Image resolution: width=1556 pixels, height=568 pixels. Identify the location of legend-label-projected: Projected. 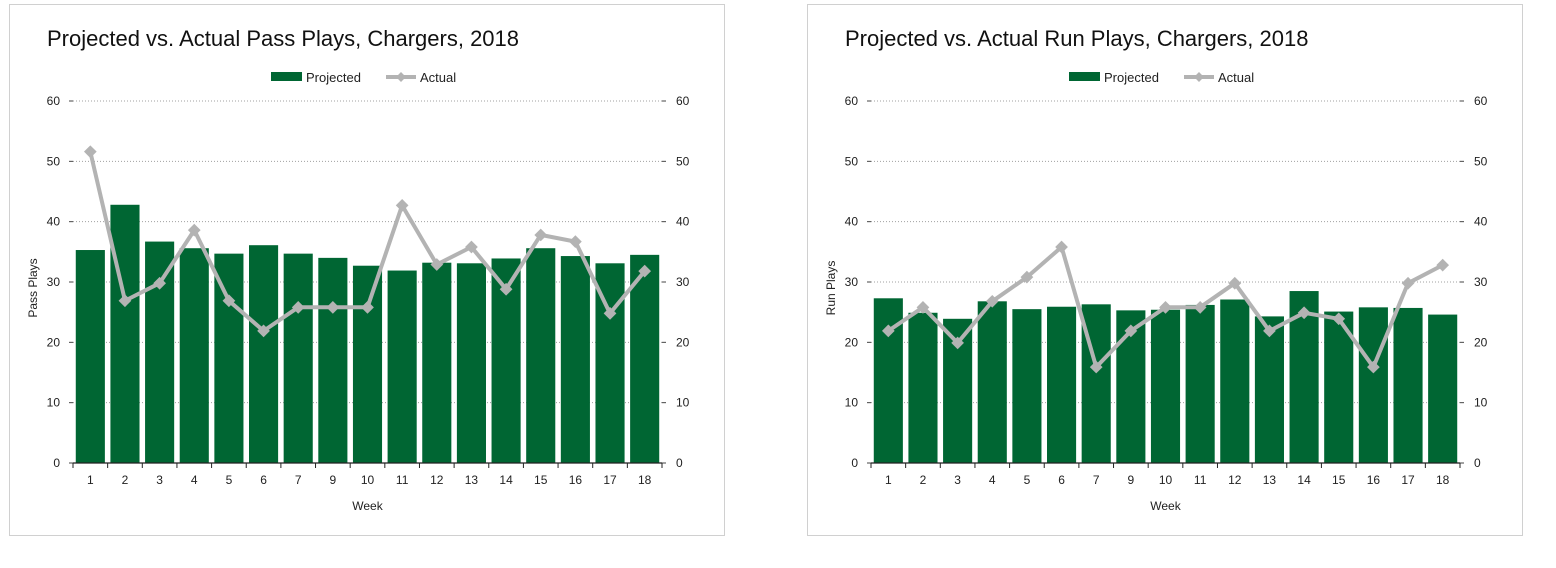
(1131, 77).